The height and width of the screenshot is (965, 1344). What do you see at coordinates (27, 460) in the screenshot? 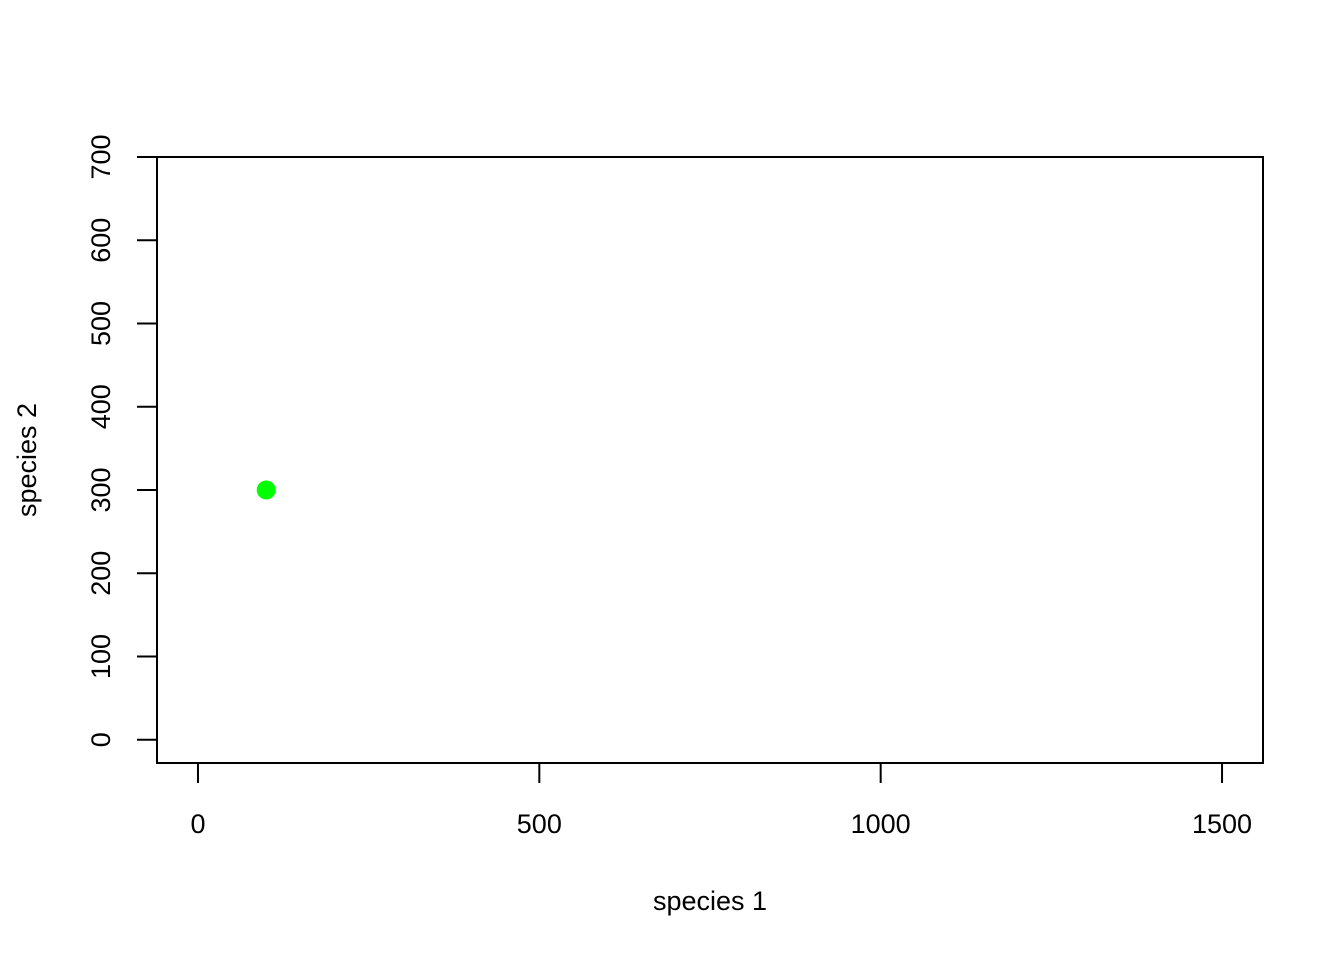
I see `y-axis-label: species 2` at bounding box center [27, 460].